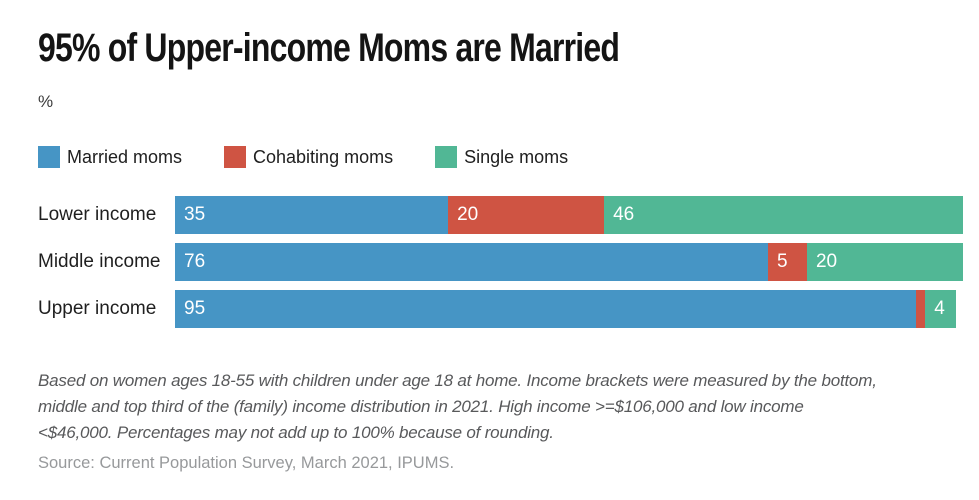 The width and height of the screenshot is (979, 500). Describe the element at coordinates (787, 262) in the screenshot. I see `bar-segment: 5` at that location.